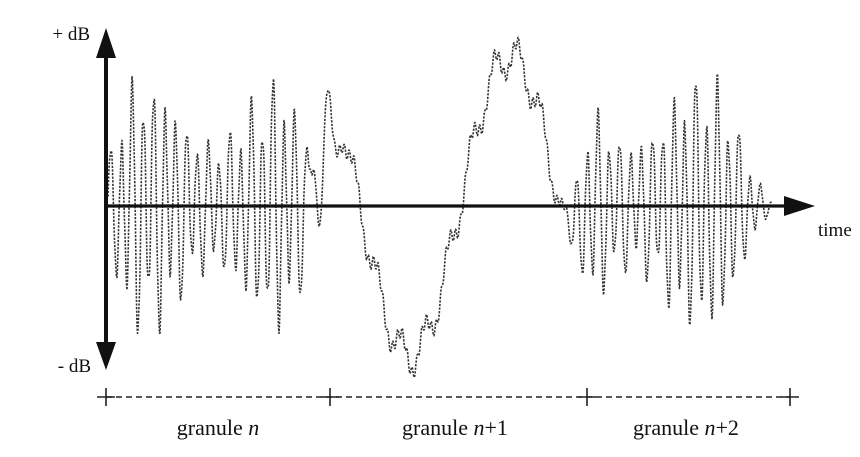  I want to click on y-axis-bottom-label: - dB, so click(74, 366).